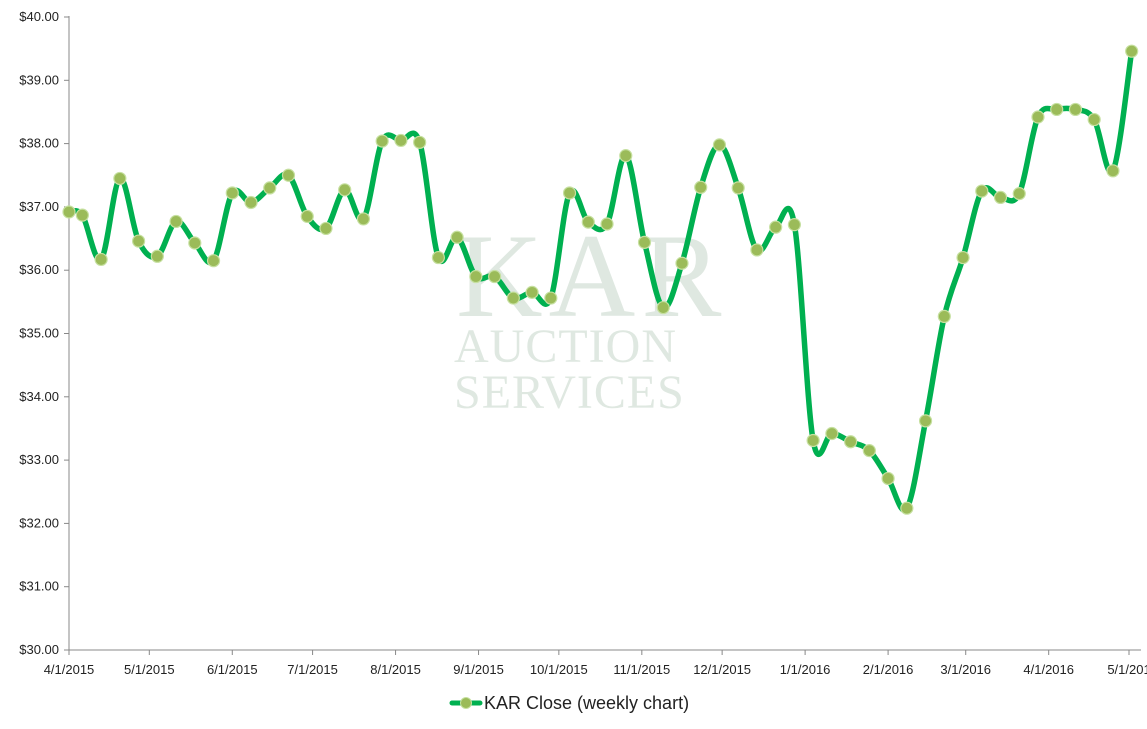 This screenshot has width=1147, height=729. I want to click on x-tick-label: 6/1/2015, so click(232, 669).